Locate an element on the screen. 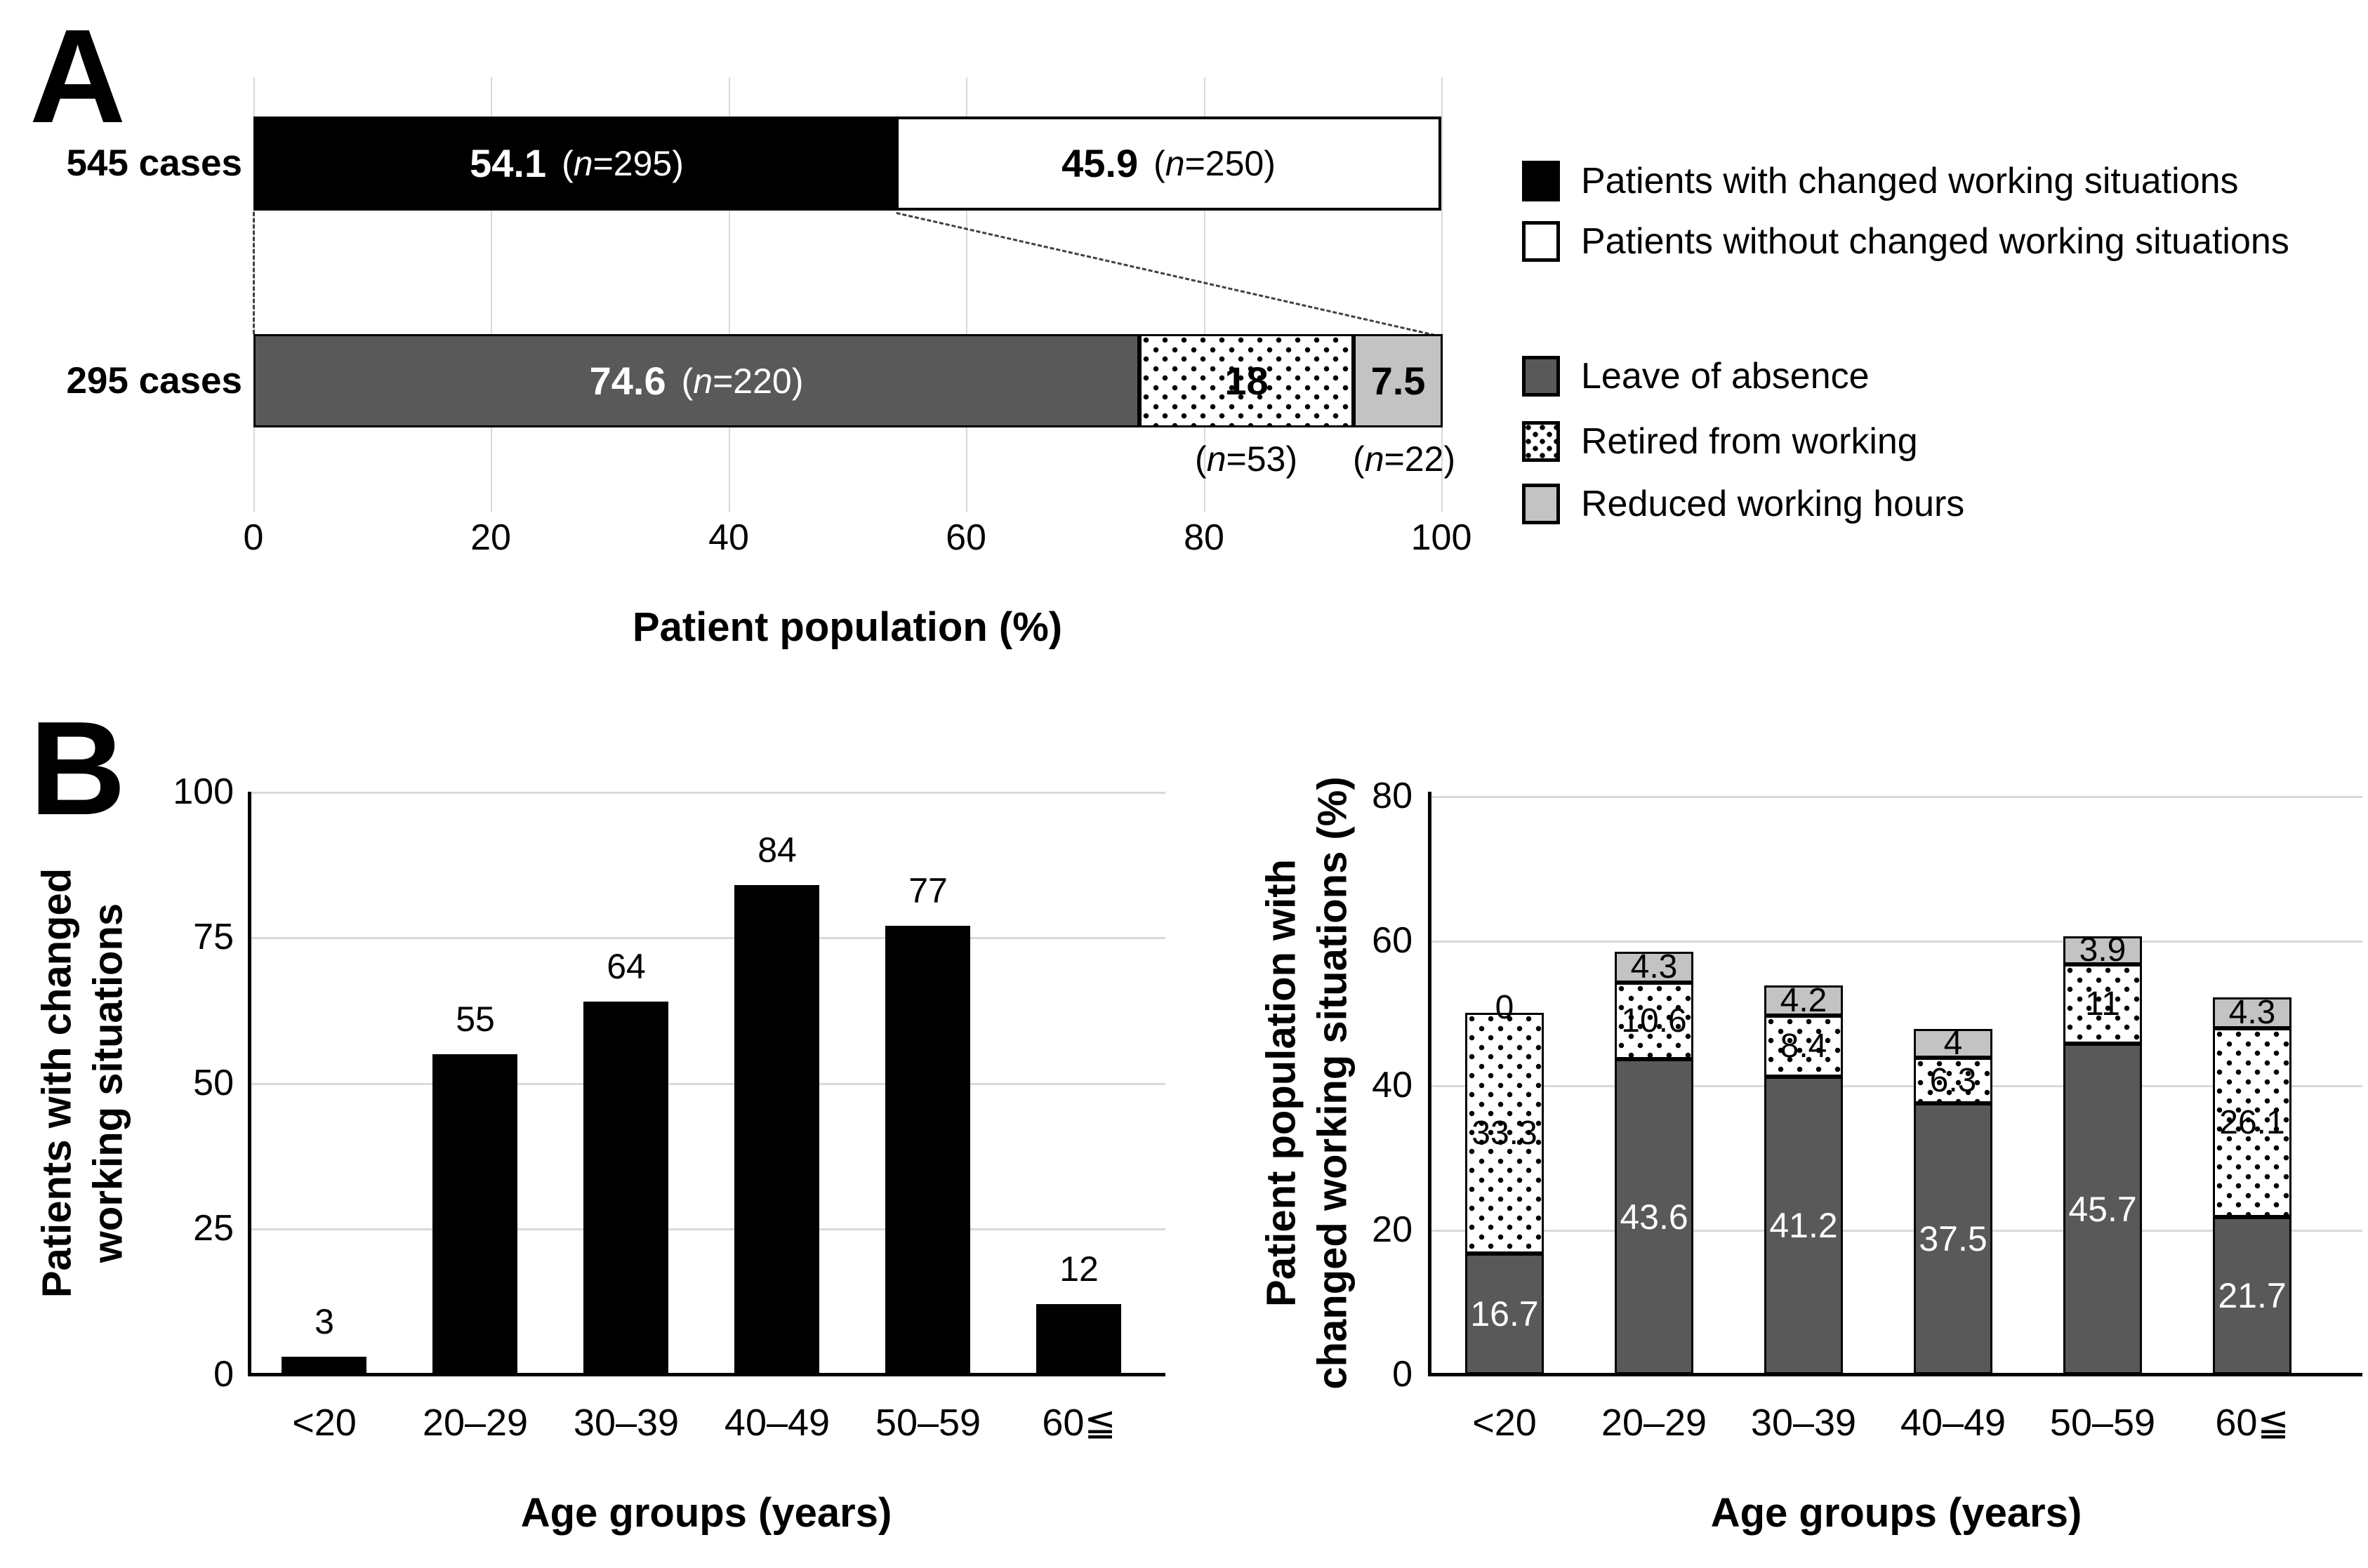 The image size is (2368, 1568). legend-label: Retired from working is located at coordinates (1749, 441).